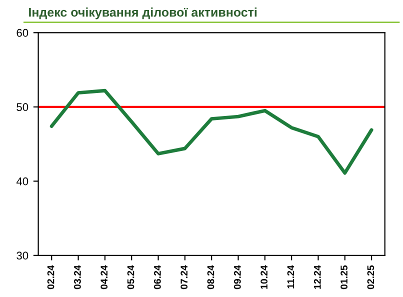  Describe the element at coordinates (143, 14) in the screenshot. I see `chart-title: Індекс очікування ділової активності` at that location.